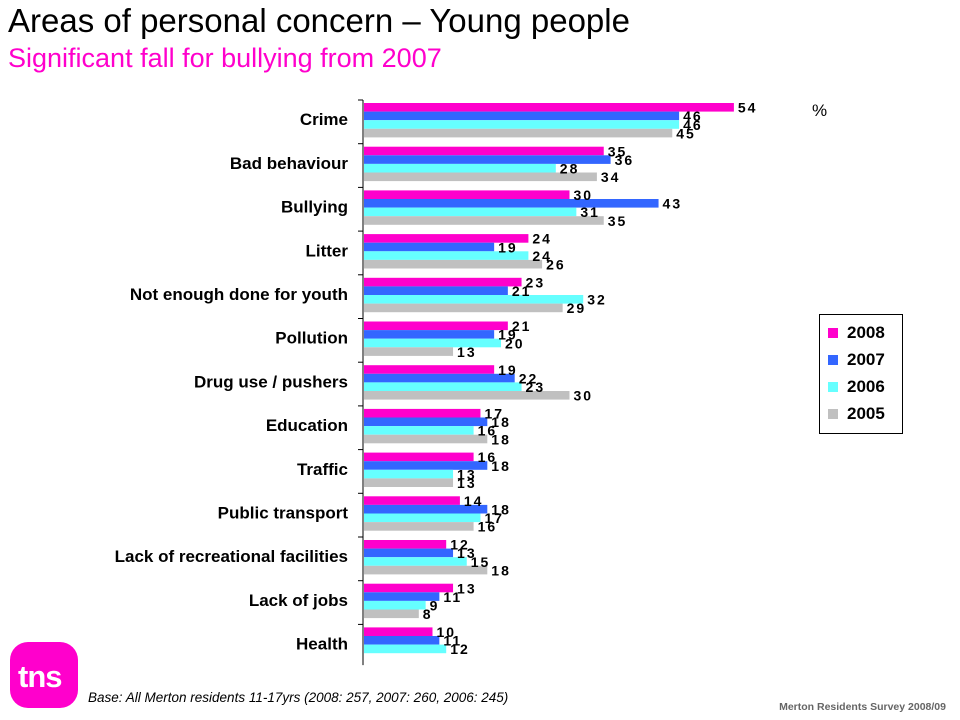  I want to click on bar-bad-behaviour-2008, so click(484, 151).